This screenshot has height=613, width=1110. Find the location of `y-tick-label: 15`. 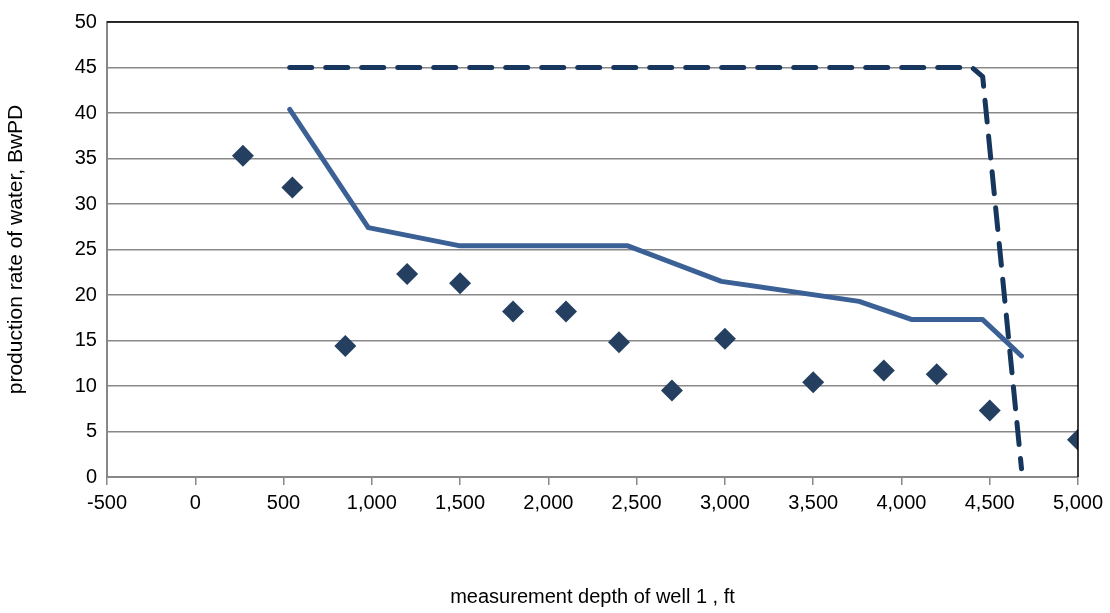

y-tick-label: 15 is located at coordinates (85, 339).